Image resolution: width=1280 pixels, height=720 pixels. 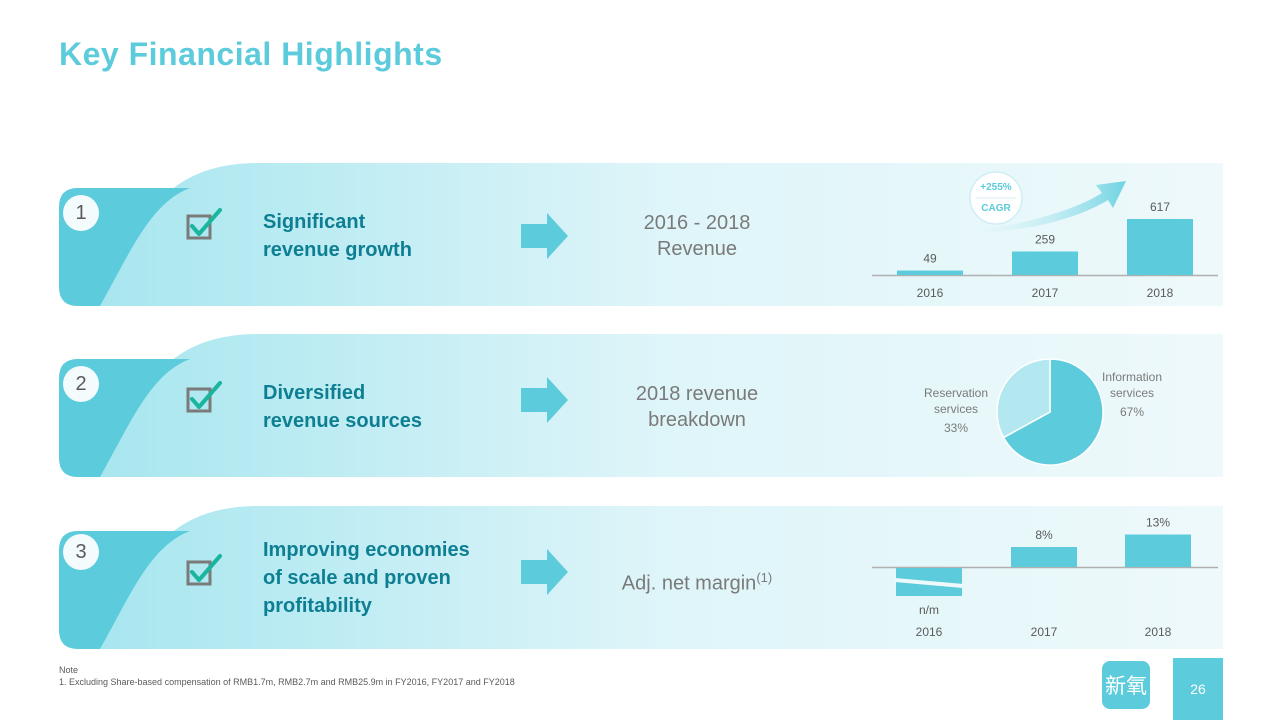 I want to click on revenue-bar-chart: +255% CAGR 49 2016 259 2017 617 2018, so click(x=1045, y=235).